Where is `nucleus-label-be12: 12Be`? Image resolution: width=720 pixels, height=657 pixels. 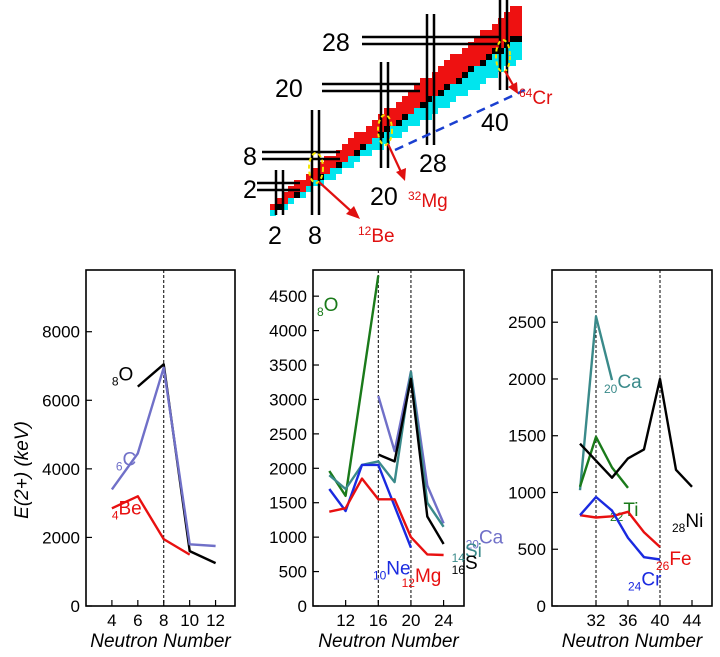
nucleus-label-be12: 12Be is located at coordinates (376, 235).